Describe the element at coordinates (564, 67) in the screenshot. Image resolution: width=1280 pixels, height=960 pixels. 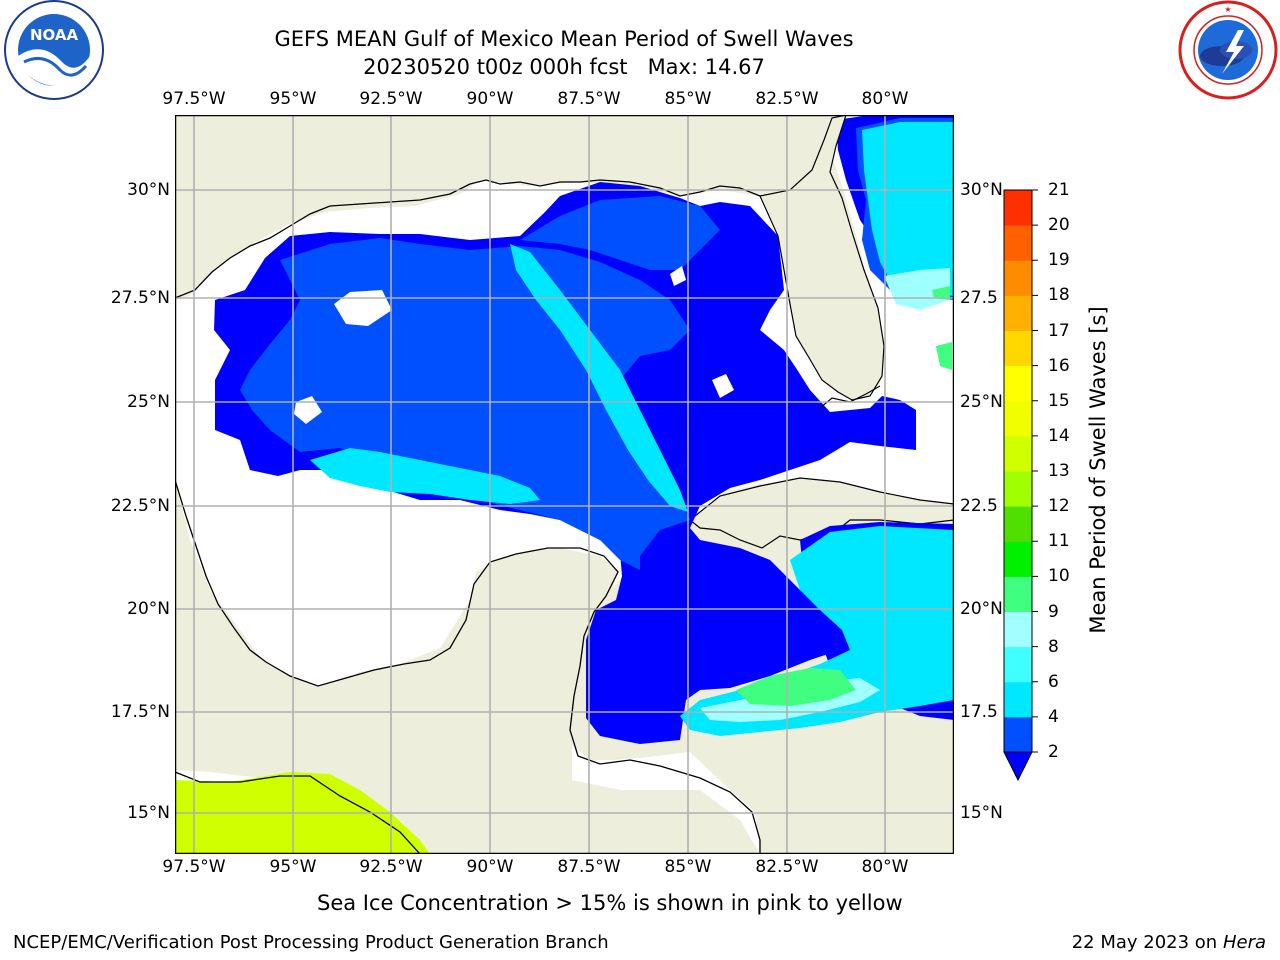
I see `chart-subtitle: 20230520 t00z 000h fcst Max: 14.67` at that location.